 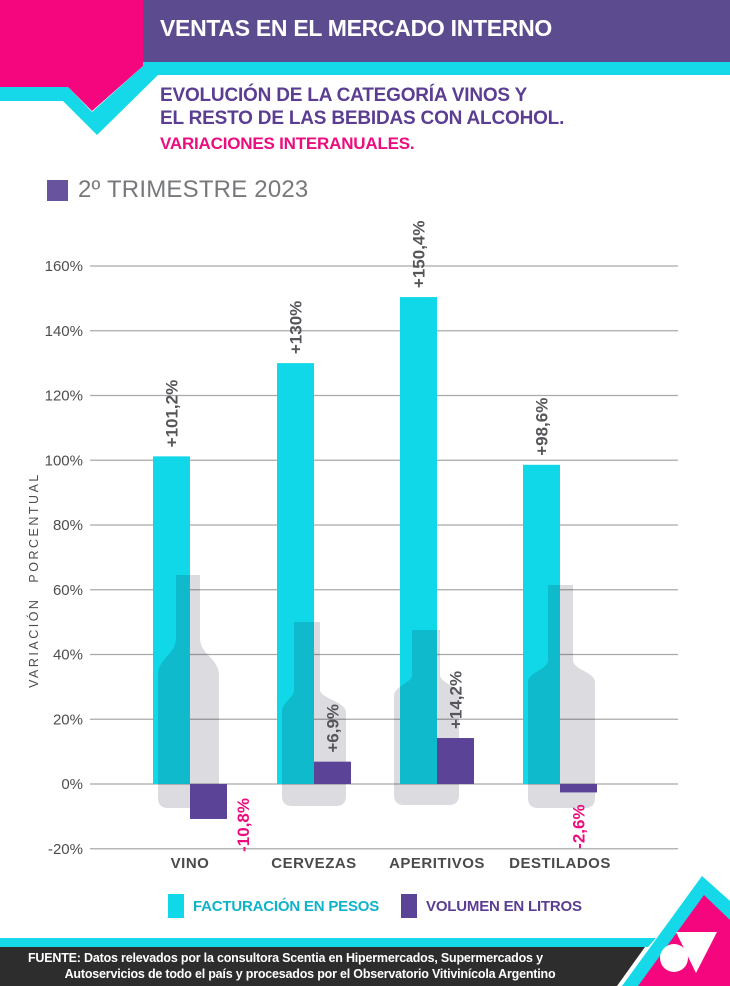 I want to click on category-labels: VINO CERVEZAS APERITIVOS DESTILADOS, so click(x=391, y=863).